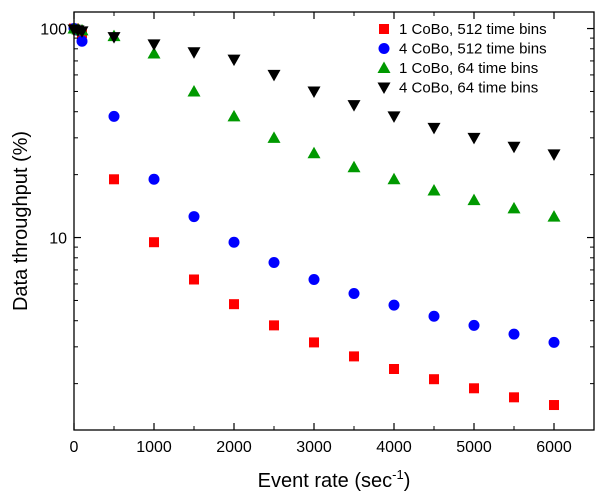  What do you see at coordinates (154, 447) in the screenshot?
I see `x-tick-label: 1000` at bounding box center [154, 447].